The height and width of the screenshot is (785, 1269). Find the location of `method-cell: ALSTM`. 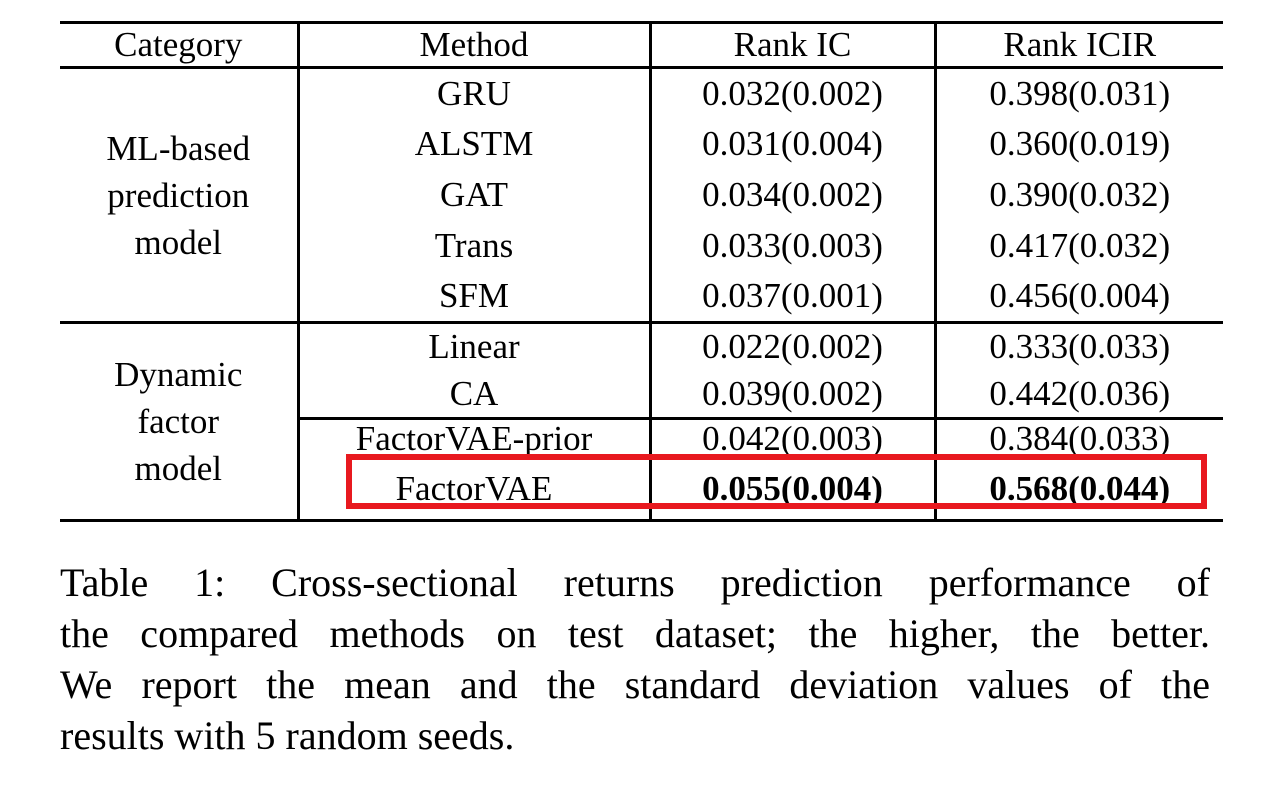

method-cell: ALSTM is located at coordinates (475, 144).